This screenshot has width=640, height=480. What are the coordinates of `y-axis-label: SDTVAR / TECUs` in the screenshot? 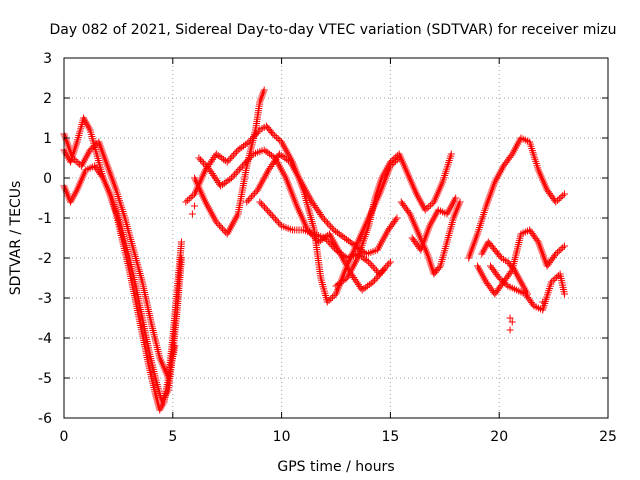 It's located at (16, 238).